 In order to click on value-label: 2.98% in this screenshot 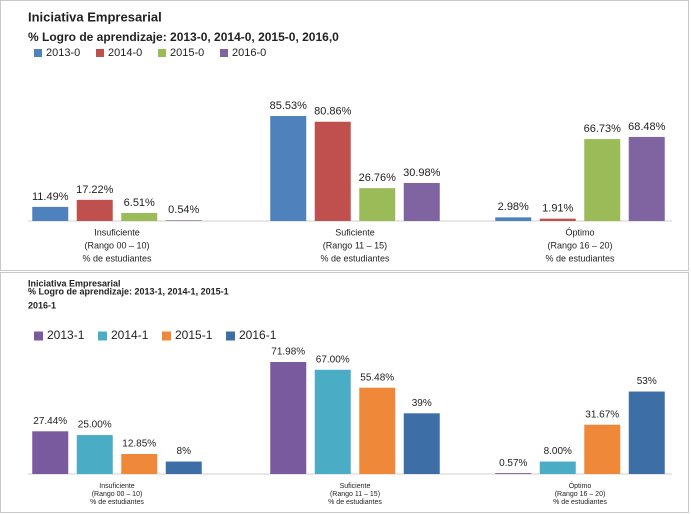, I will do `click(513, 207)`.